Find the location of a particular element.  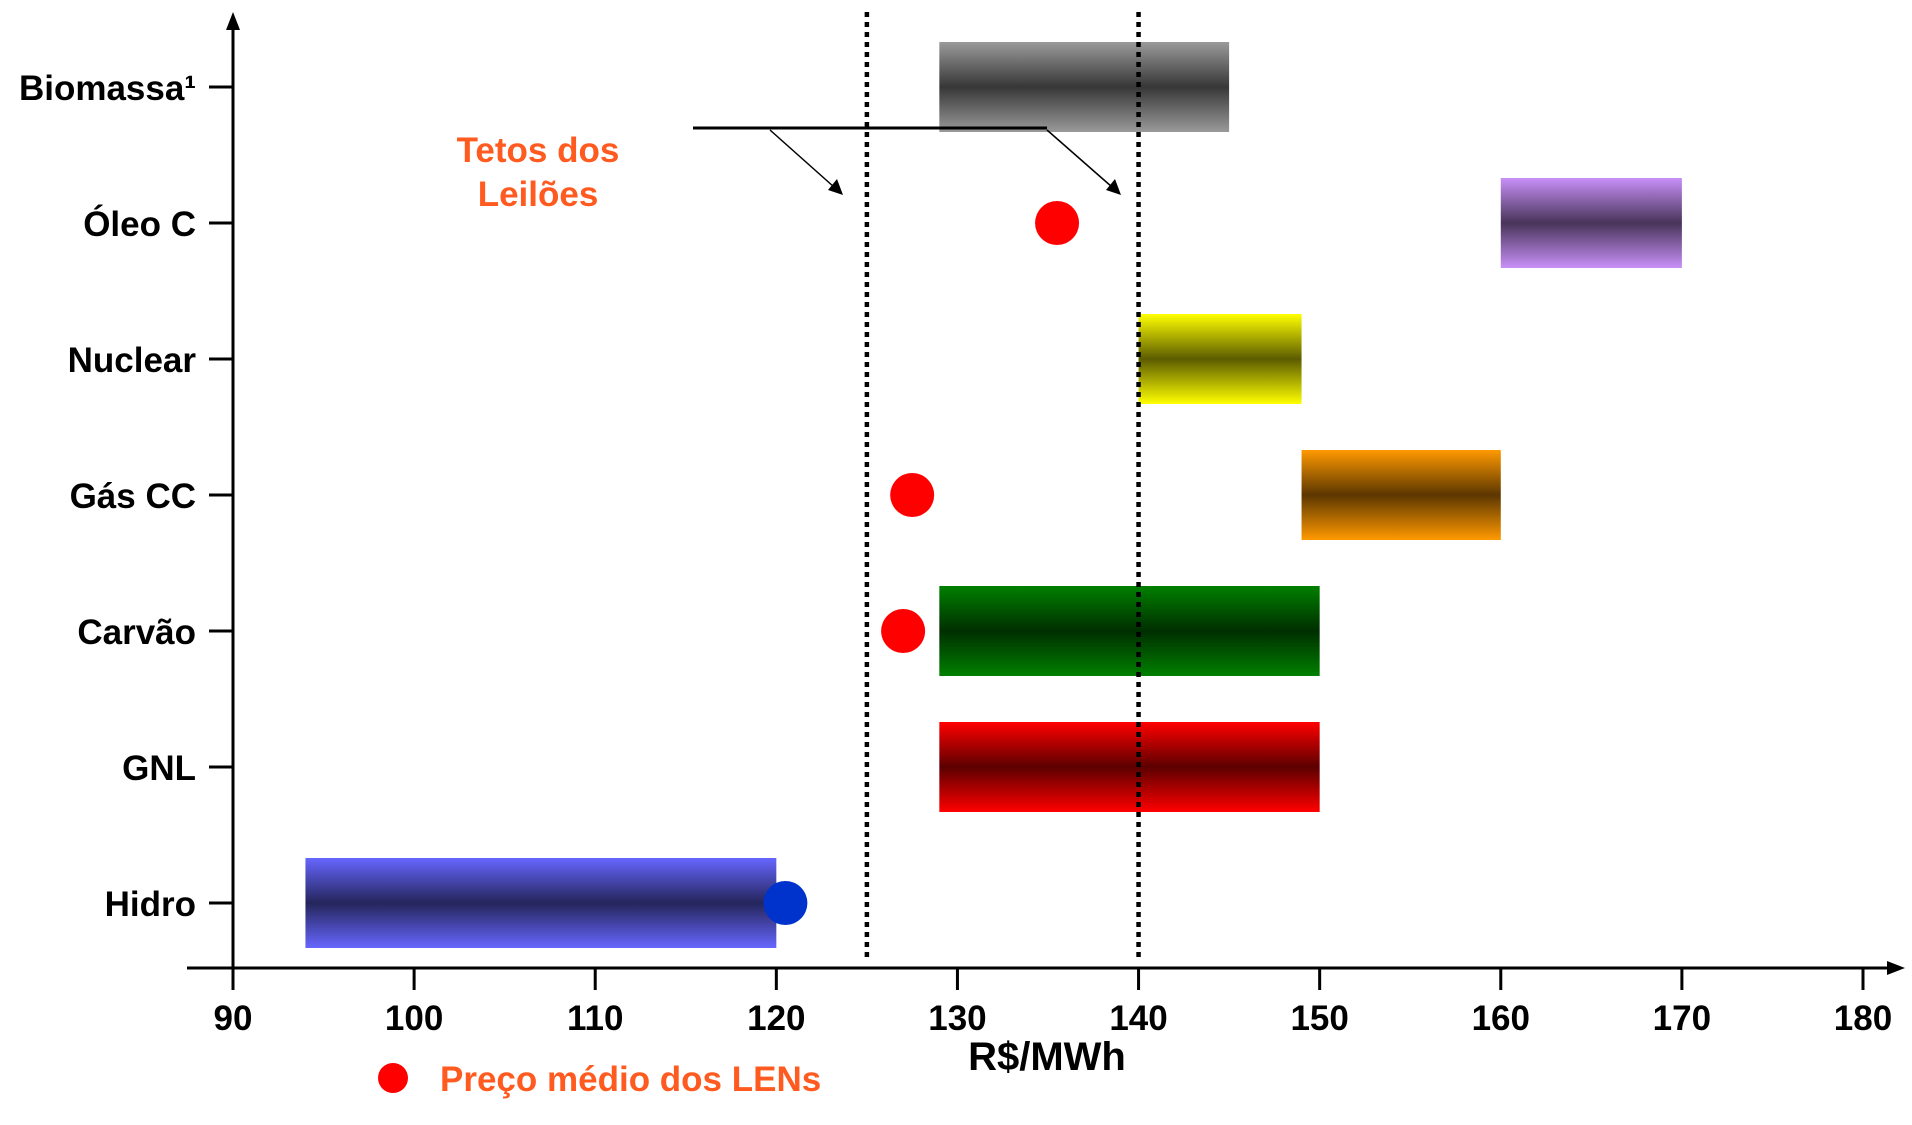

x-tick-label-120: 120 is located at coordinates (776, 1018).